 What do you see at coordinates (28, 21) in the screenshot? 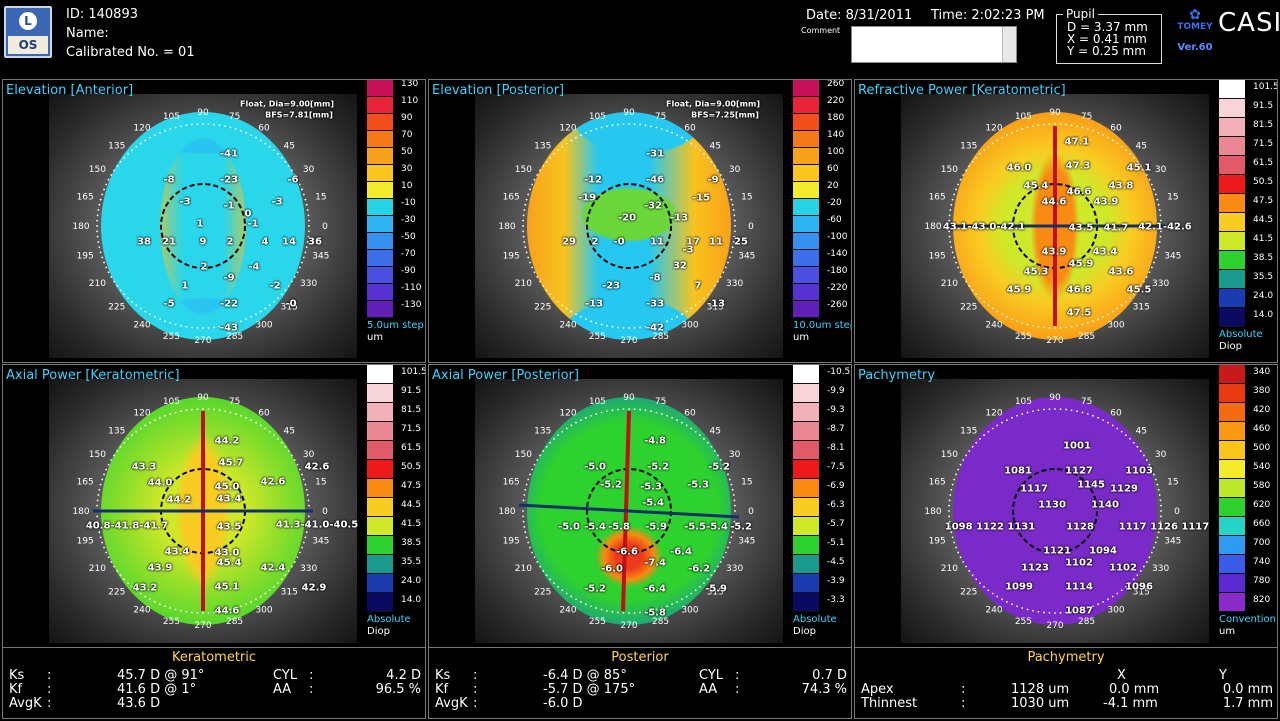
I see `eye-letter: L` at bounding box center [28, 21].